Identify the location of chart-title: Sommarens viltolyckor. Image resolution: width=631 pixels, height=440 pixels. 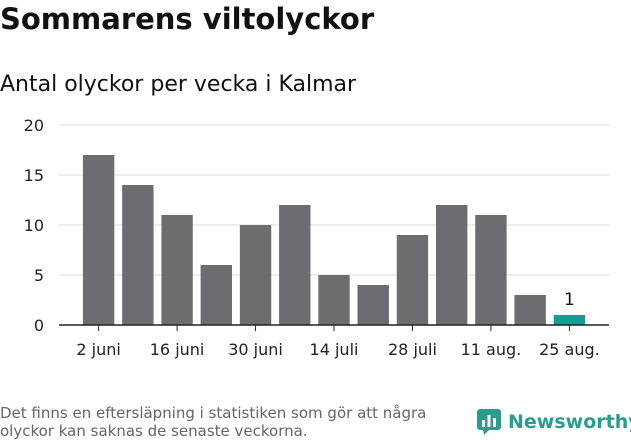
(187, 19).